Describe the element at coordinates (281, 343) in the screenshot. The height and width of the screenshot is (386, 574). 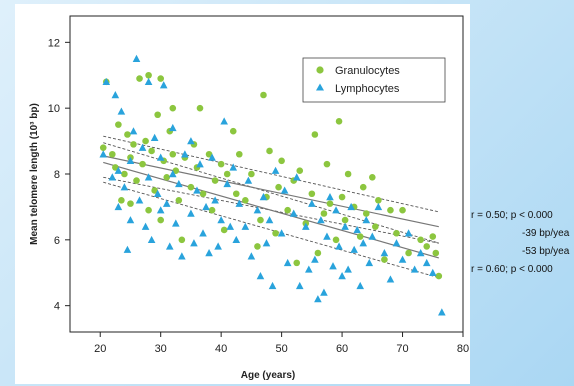
I see `x-axis-ticks: 20 30 40 50 60 70 80` at that location.